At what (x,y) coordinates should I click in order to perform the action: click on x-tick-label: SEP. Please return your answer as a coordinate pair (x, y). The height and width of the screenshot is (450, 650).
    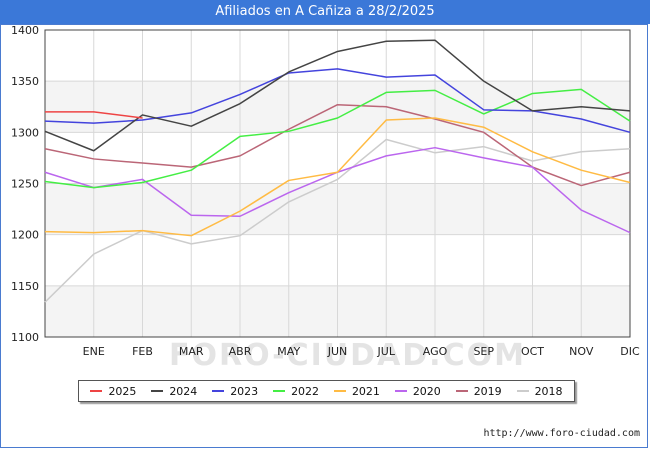
    Looking at the image, I should click on (483, 351).